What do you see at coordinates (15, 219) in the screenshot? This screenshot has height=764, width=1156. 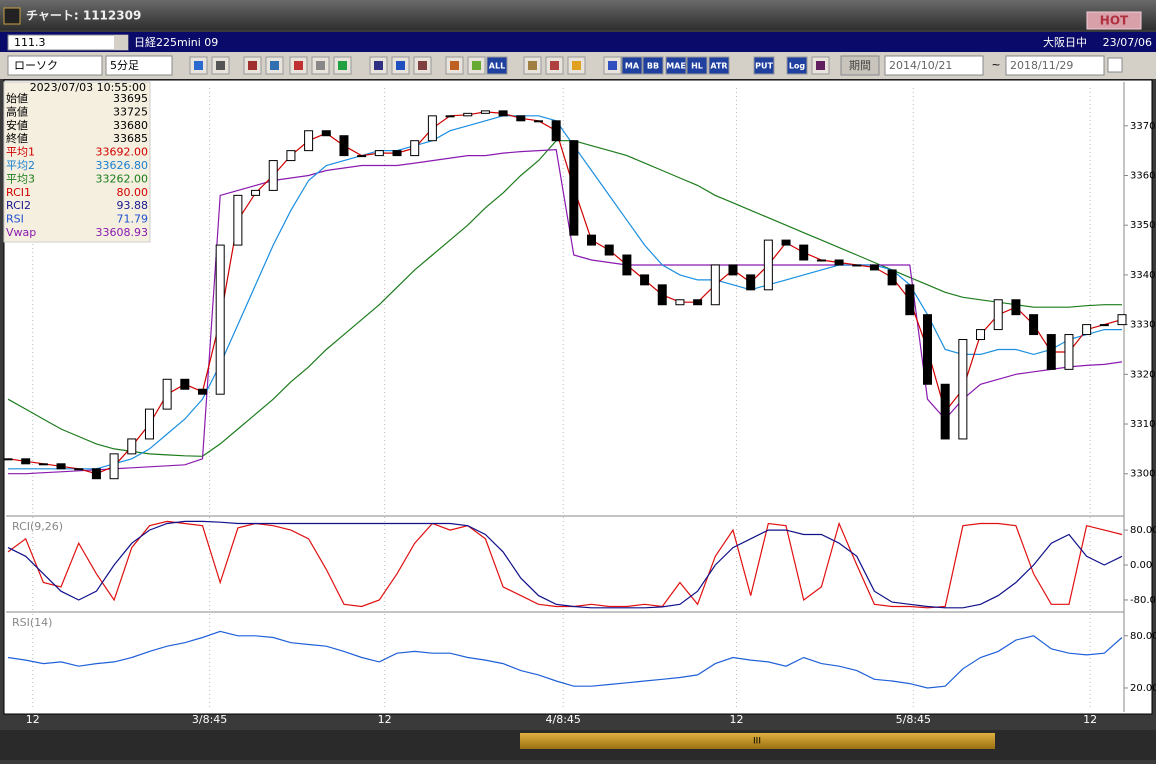 I see `info-label: RSI` at bounding box center [15, 219].